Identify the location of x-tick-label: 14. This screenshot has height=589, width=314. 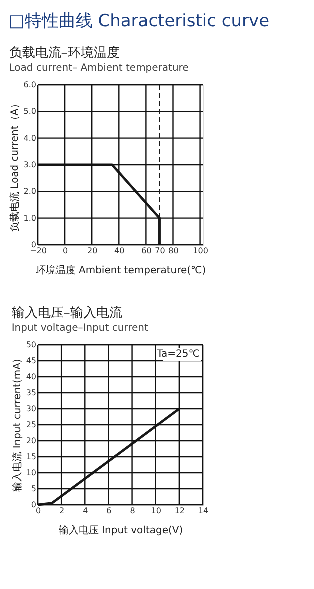
(203, 511).